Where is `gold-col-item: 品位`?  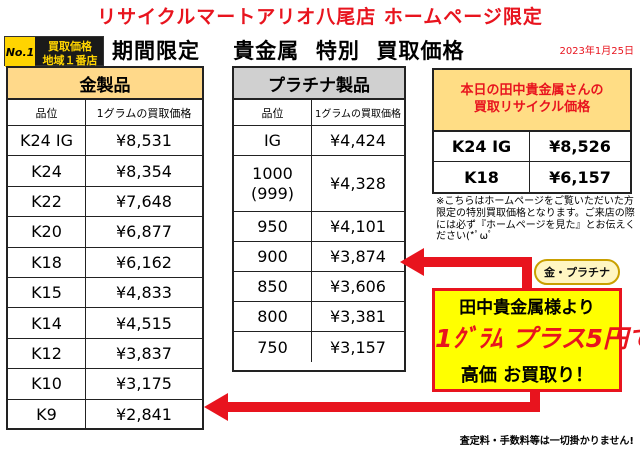 gold-col-item: 品位 is located at coordinates (47, 112).